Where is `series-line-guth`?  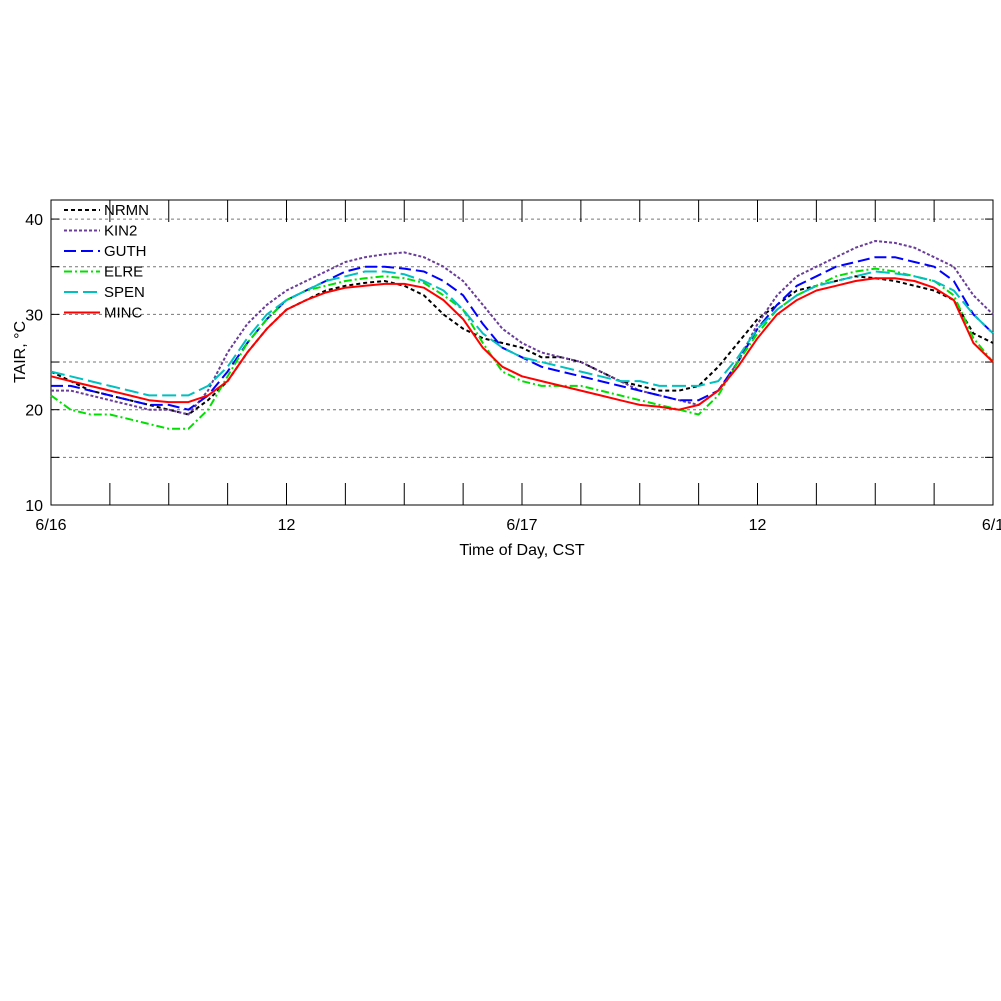
series-line-guth is located at coordinates (522, 333).